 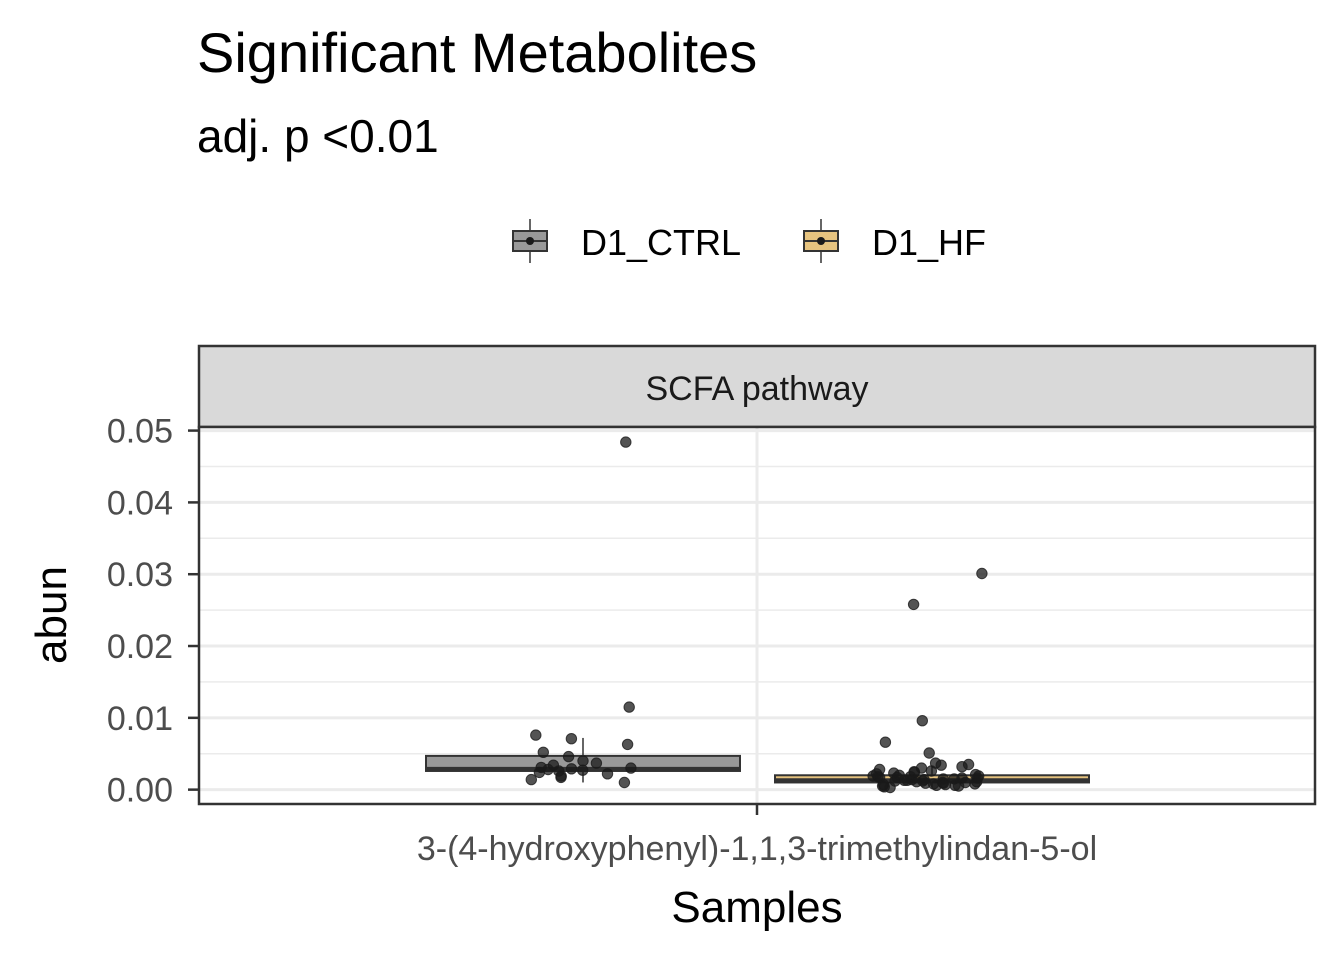 What do you see at coordinates (140, 719) in the screenshot?
I see `y-tick-label: 0.01` at bounding box center [140, 719].